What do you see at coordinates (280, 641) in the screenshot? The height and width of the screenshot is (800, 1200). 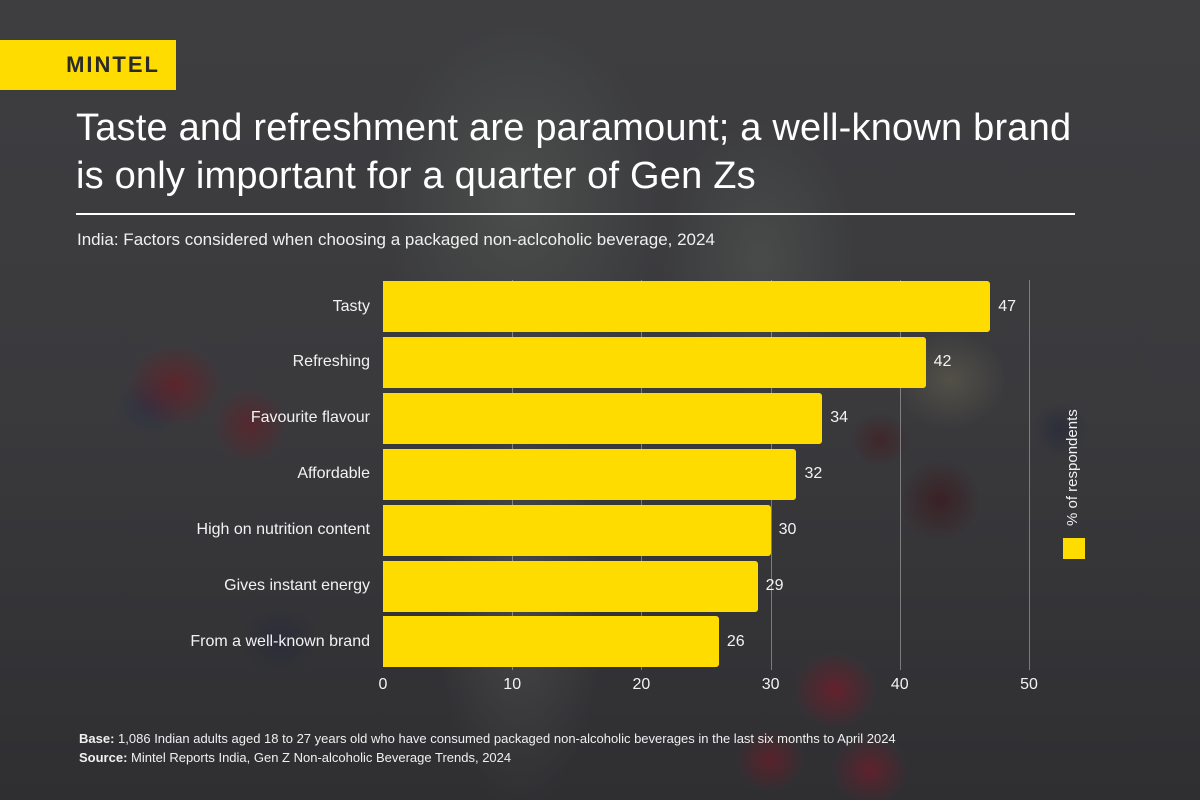 I see `category-label: From a well-known brand` at bounding box center [280, 641].